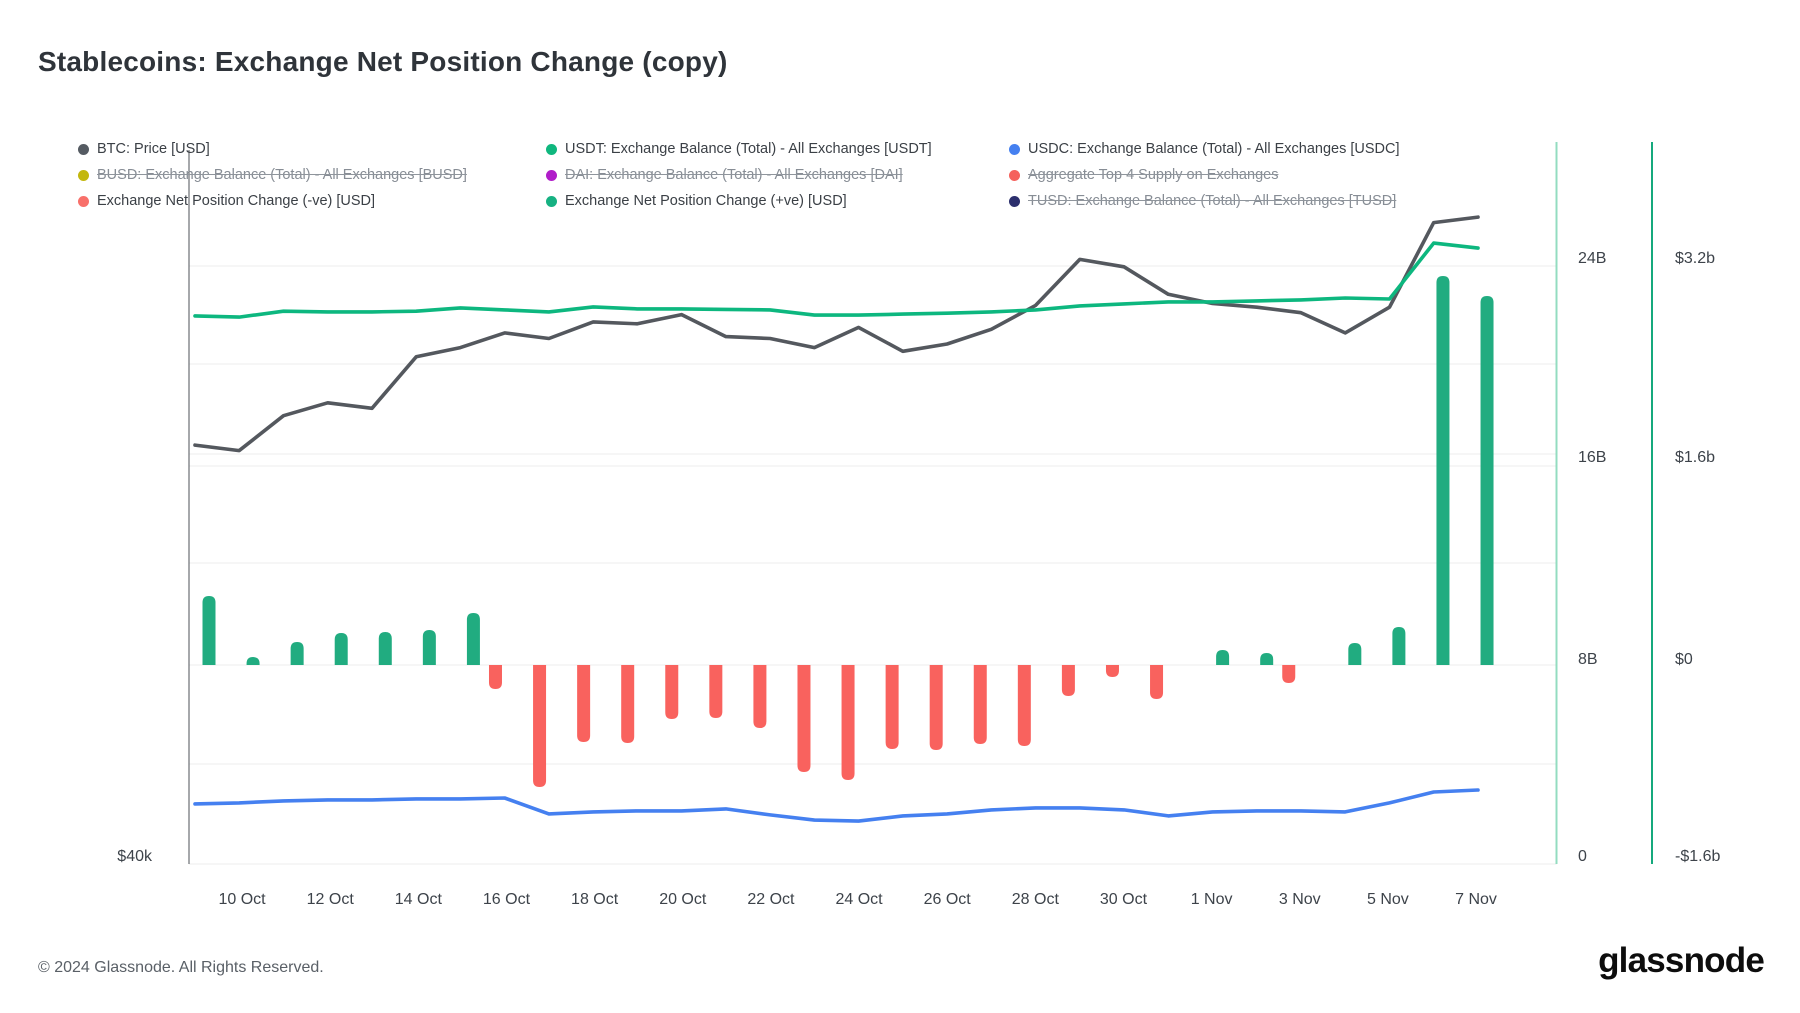 This screenshot has width=1800, height=1013. Describe the element at coordinates (551, 149) in the screenshot. I see `usdt-balance-dot` at that location.